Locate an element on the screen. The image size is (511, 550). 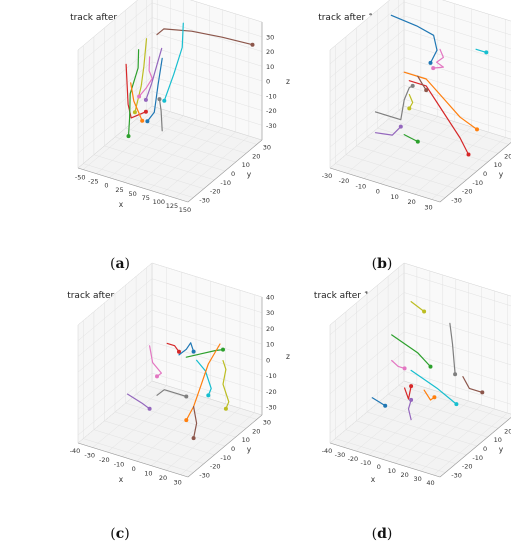
z-tick-label: 10 is located at coordinates (270, 345).